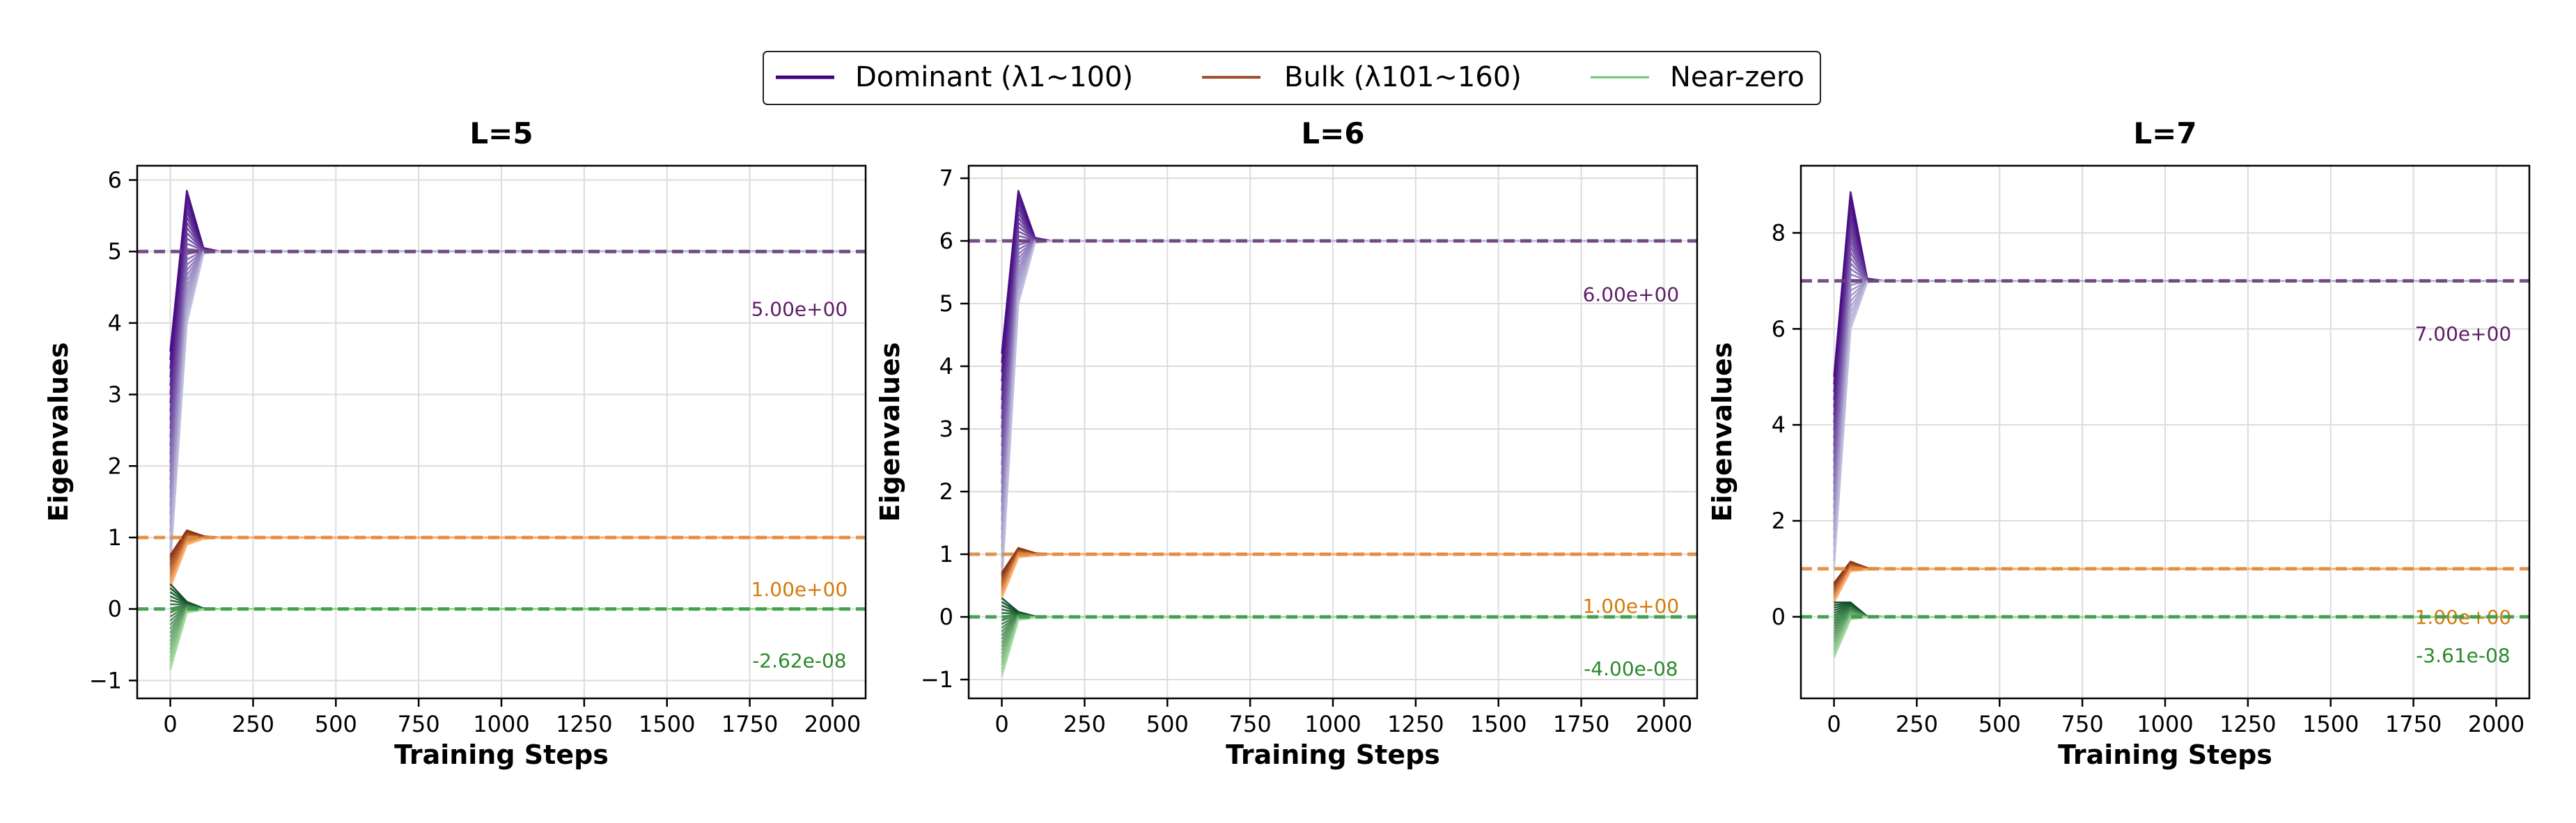  Describe the element at coordinates (1332, 133) in the screenshot. I see `panel-title: L=6` at that location.